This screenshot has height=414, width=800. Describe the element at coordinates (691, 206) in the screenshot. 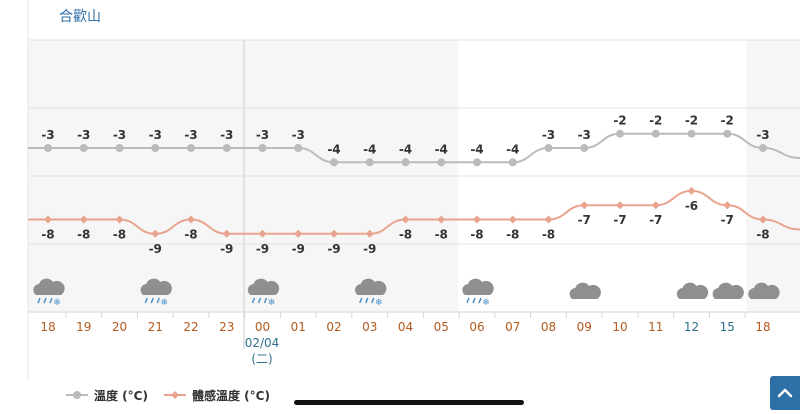

I see `feels-data-label: -6` at that location.